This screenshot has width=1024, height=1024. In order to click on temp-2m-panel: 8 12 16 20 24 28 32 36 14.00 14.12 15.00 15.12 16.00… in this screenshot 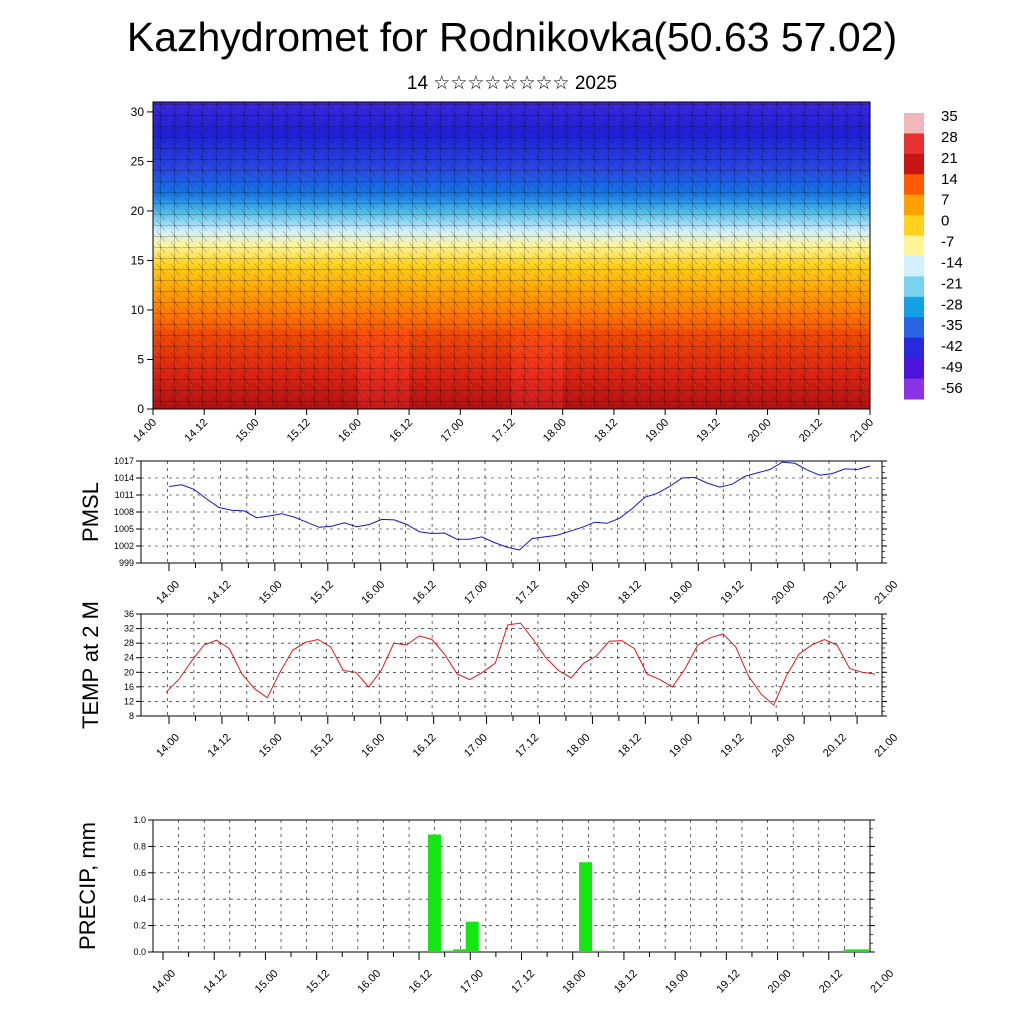, I will do `click(489, 680)`.